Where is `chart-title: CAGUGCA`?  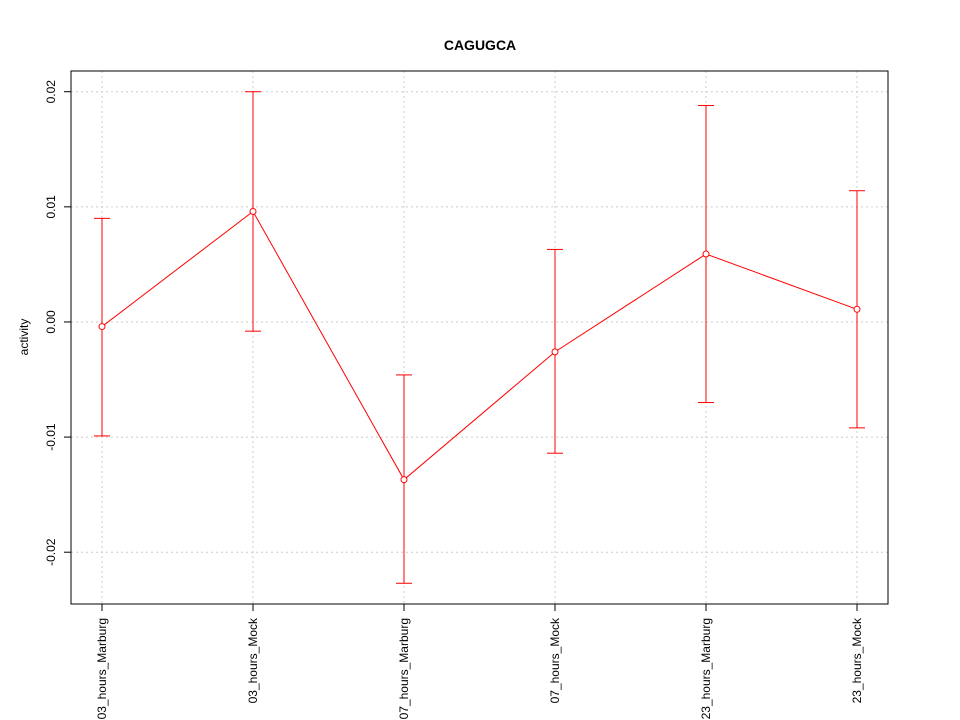 chart-title: CAGUGCA is located at coordinates (480, 45).